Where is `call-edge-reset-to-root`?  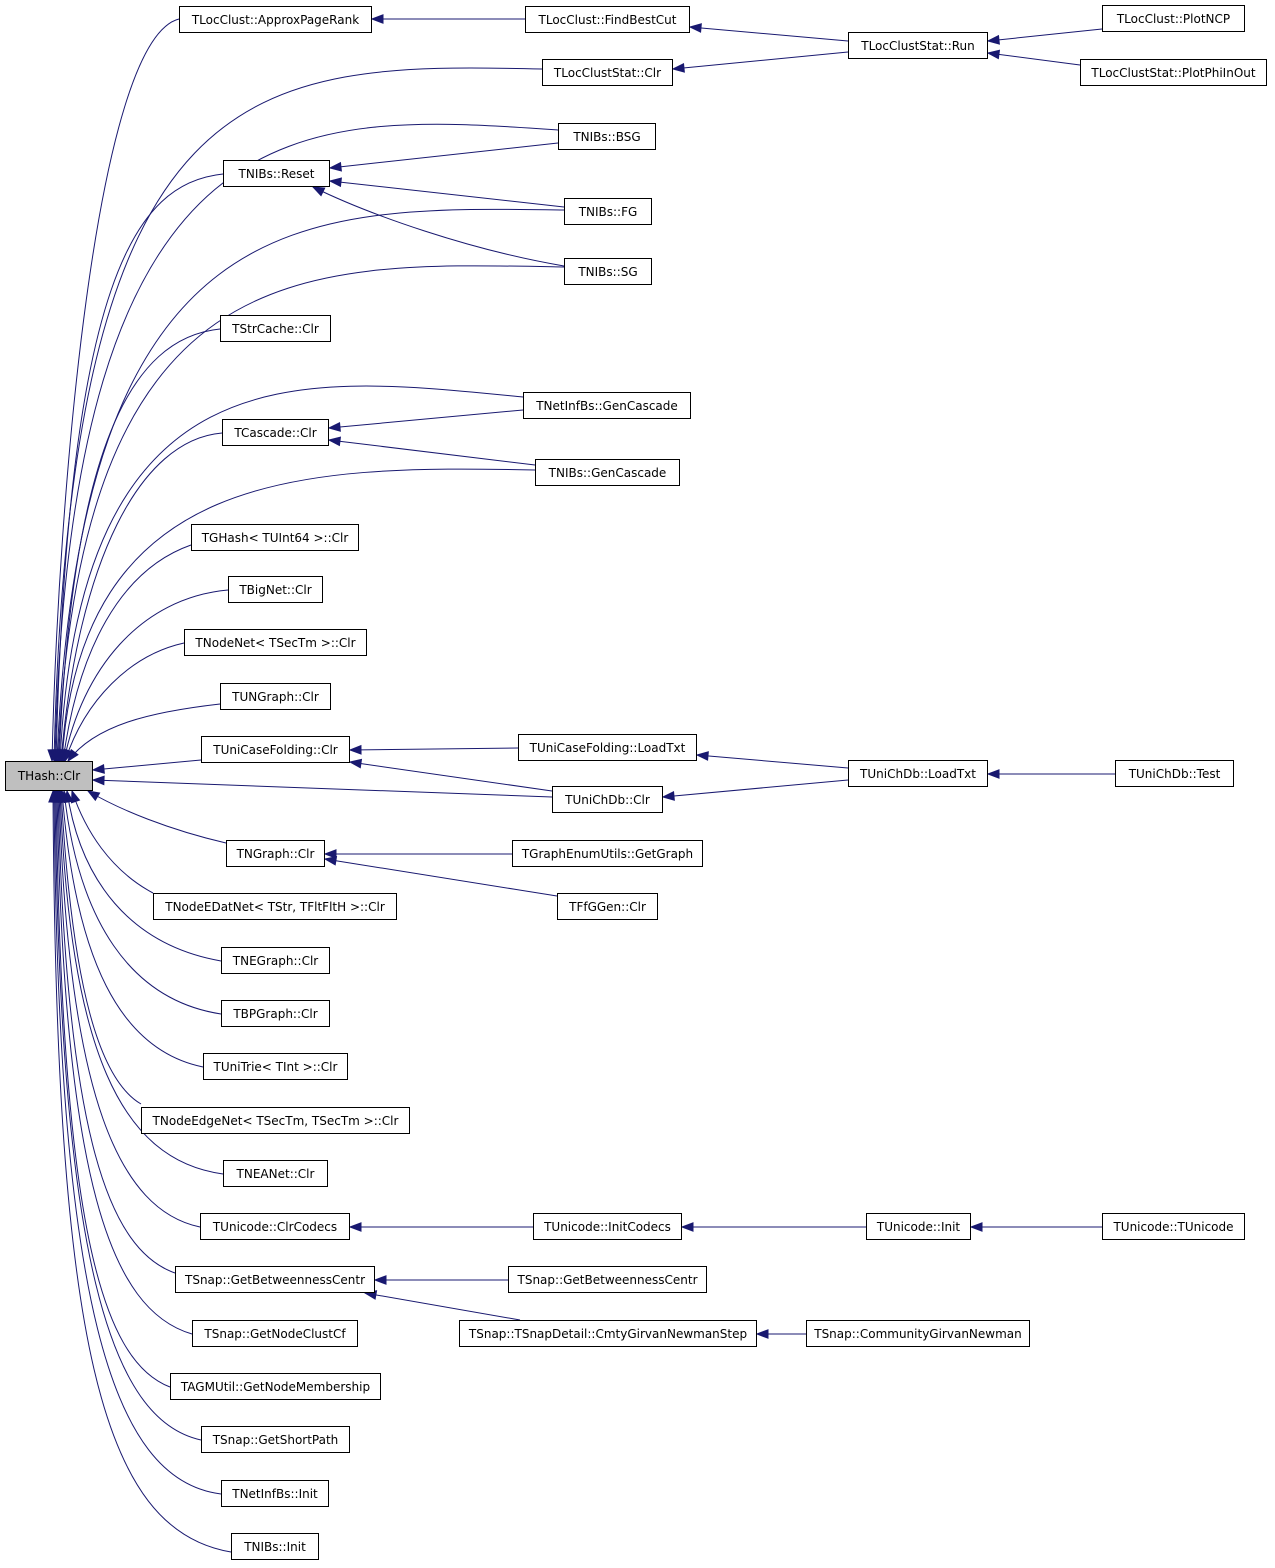
call-edge-reset-to-root is located at coordinates (137, 468).